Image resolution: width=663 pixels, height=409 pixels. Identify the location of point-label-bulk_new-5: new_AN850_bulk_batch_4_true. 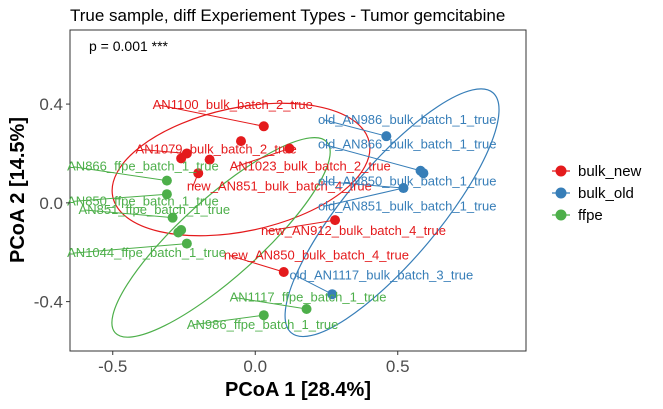
(316, 255).